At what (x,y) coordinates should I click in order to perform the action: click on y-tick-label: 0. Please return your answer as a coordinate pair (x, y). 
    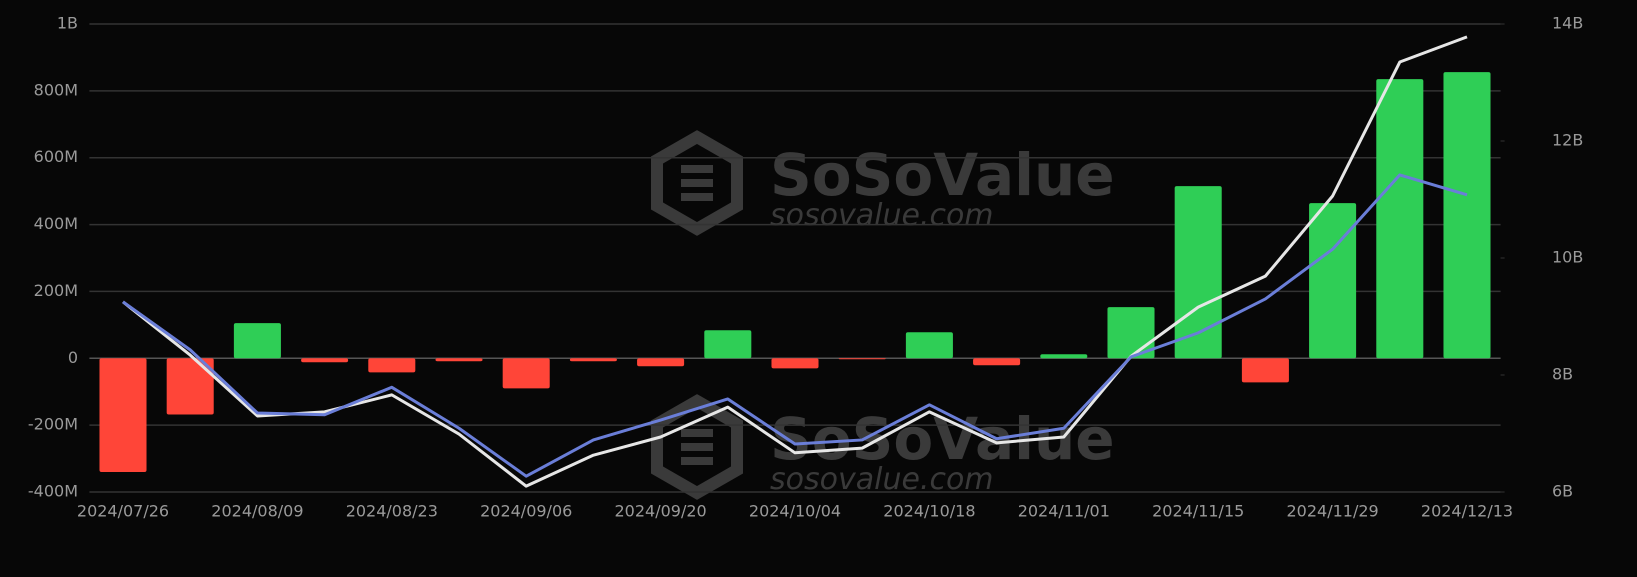
    Looking at the image, I should click on (73, 357).